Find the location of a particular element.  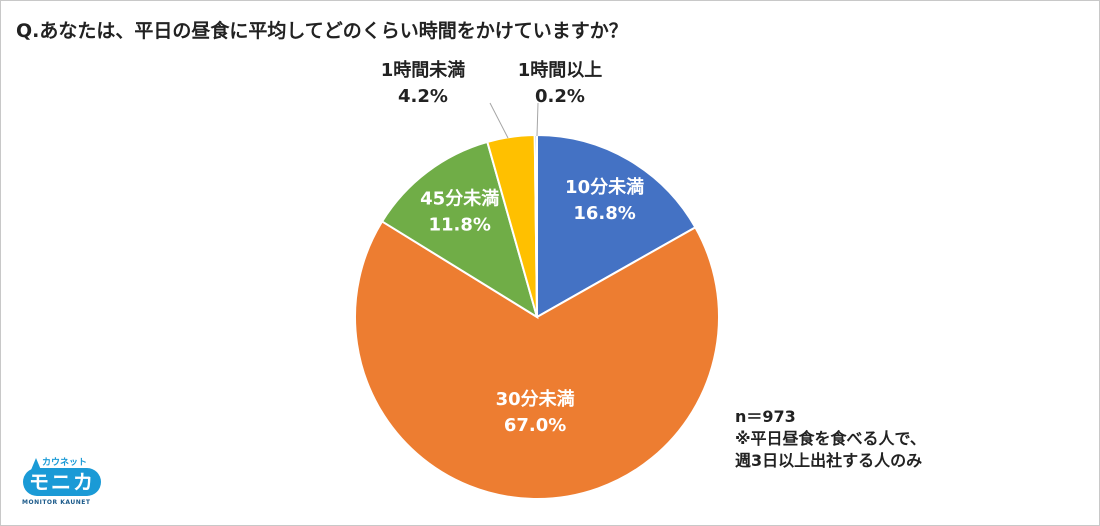

chart-note: n＝973 ※平日昼食を食べる人で、 週3日以上出社する人のみ is located at coordinates (830, 439).